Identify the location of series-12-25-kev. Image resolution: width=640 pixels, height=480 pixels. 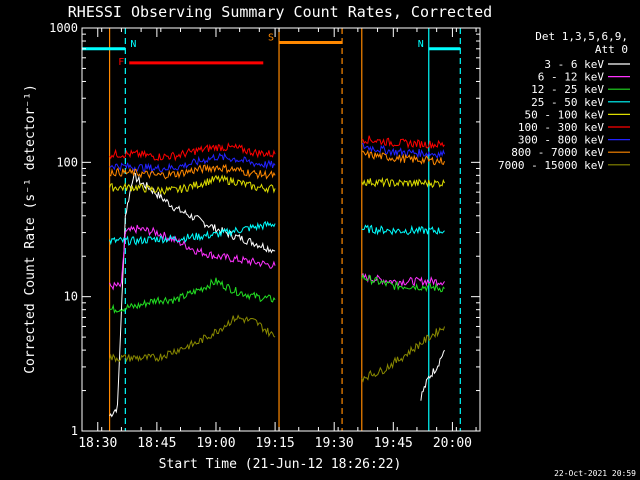
(277, 293).